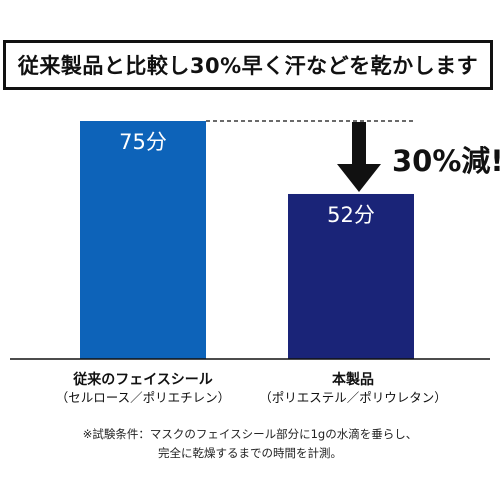 This screenshot has width=500, height=500. I want to click on reduction-annotation: 30%減!, so click(446, 161).